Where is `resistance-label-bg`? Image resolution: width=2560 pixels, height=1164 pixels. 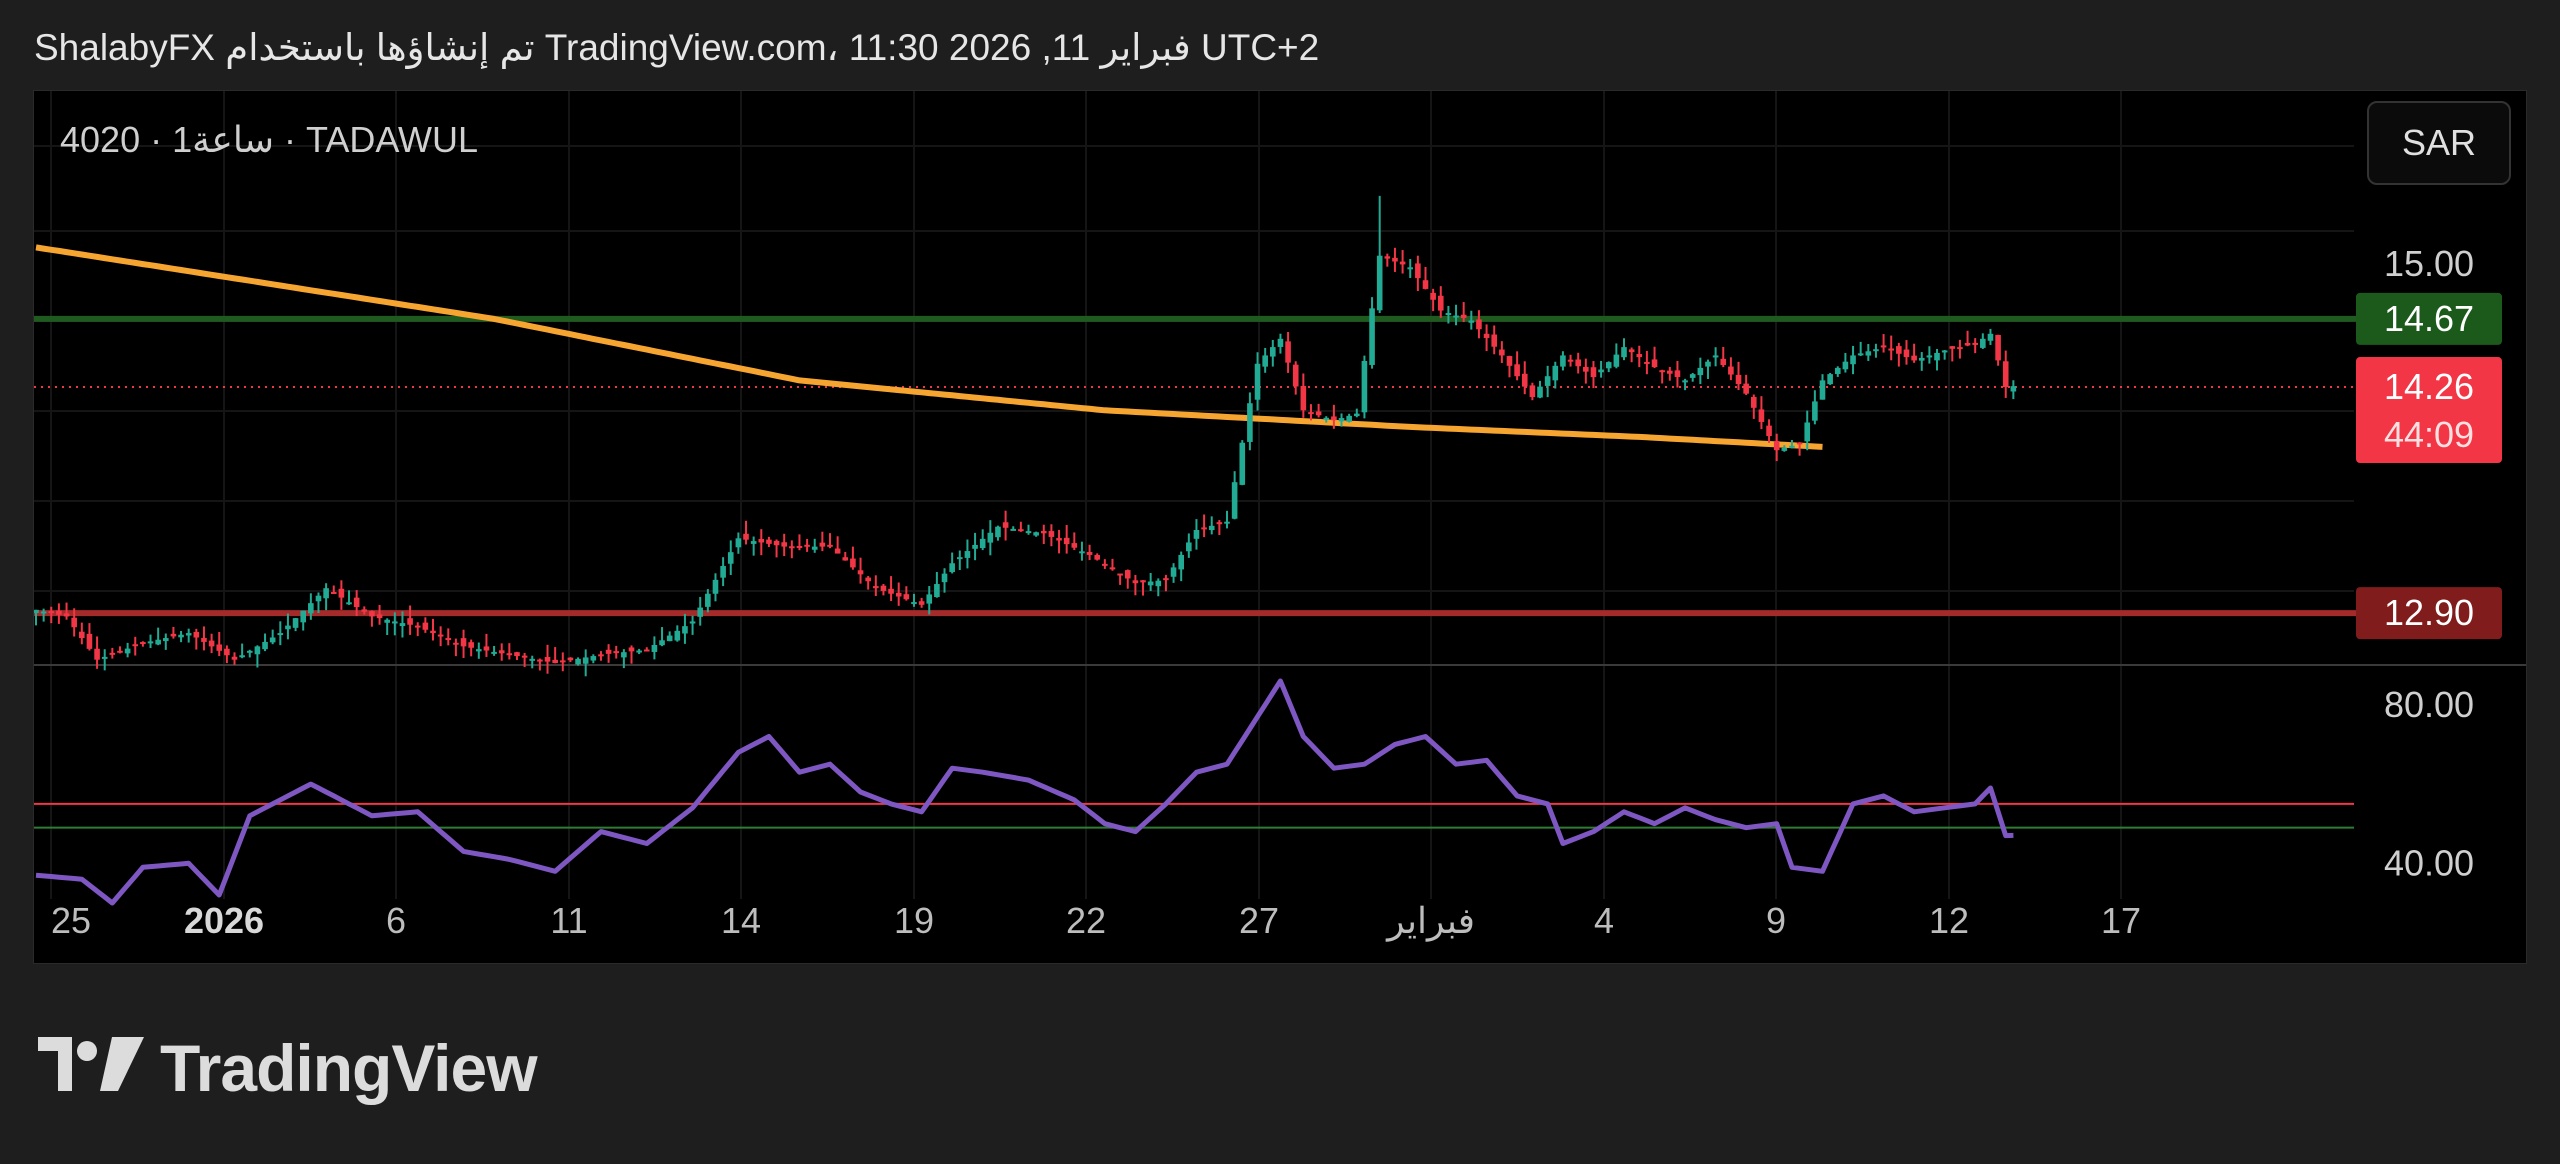 resistance-label-bg is located at coordinates (2429, 318).